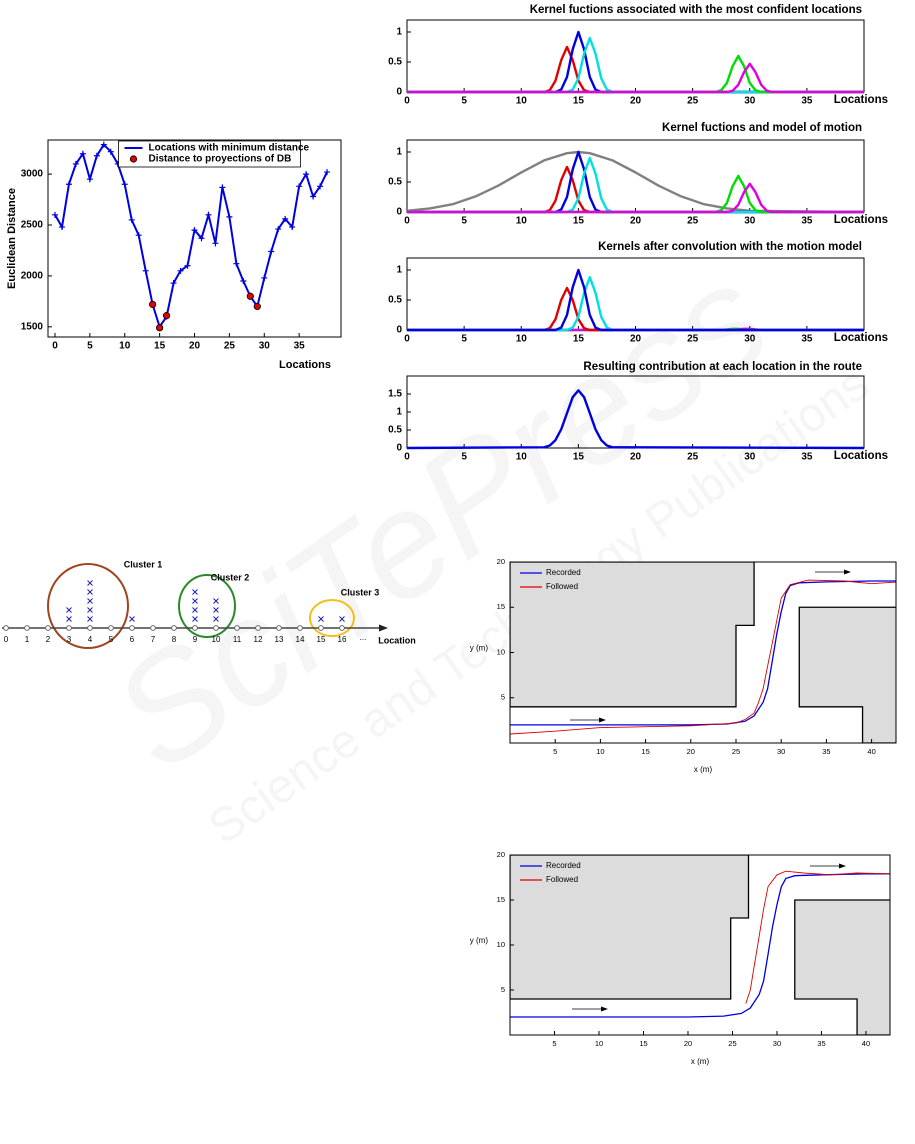  I want to click on y-tick-label: 0.5, so click(395, 300).